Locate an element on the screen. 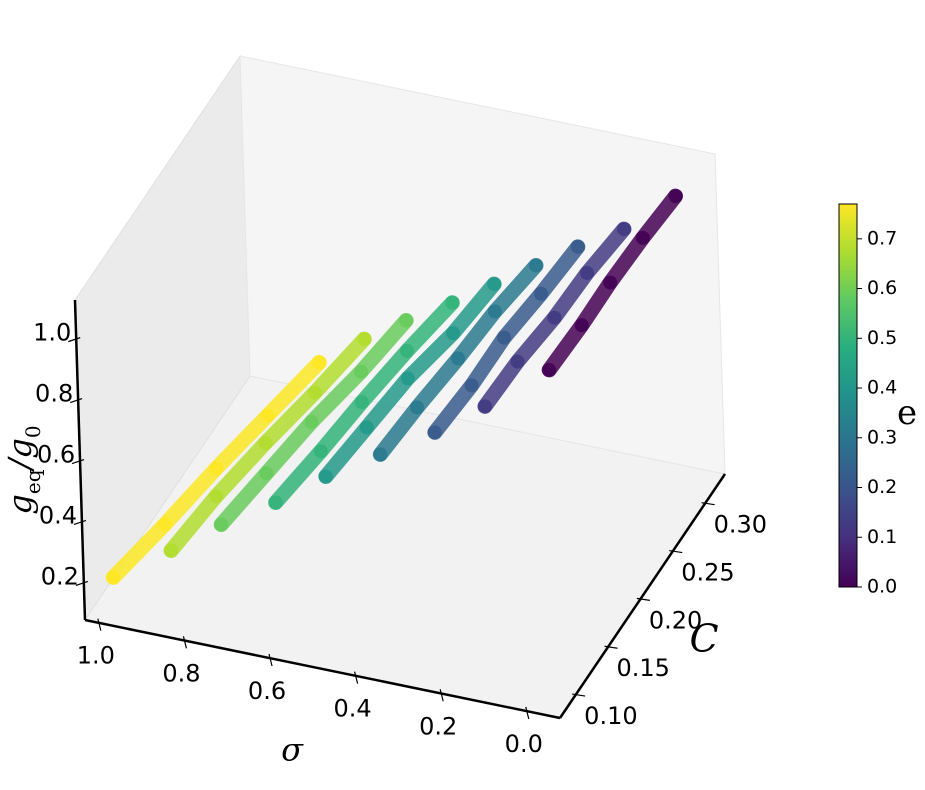  y-axis-line is located at coordinates (642, 596).